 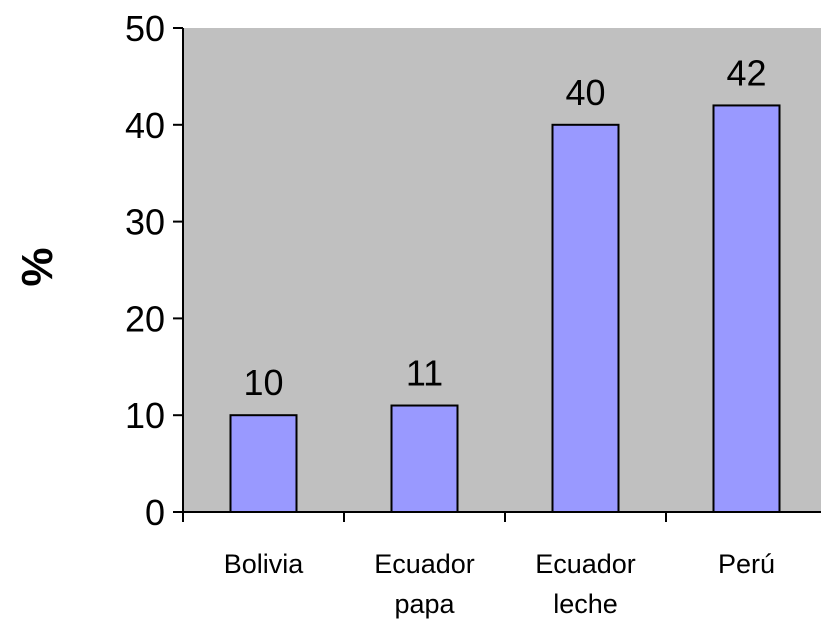 I want to click on data-label: 40, so click(x=585, y=92).